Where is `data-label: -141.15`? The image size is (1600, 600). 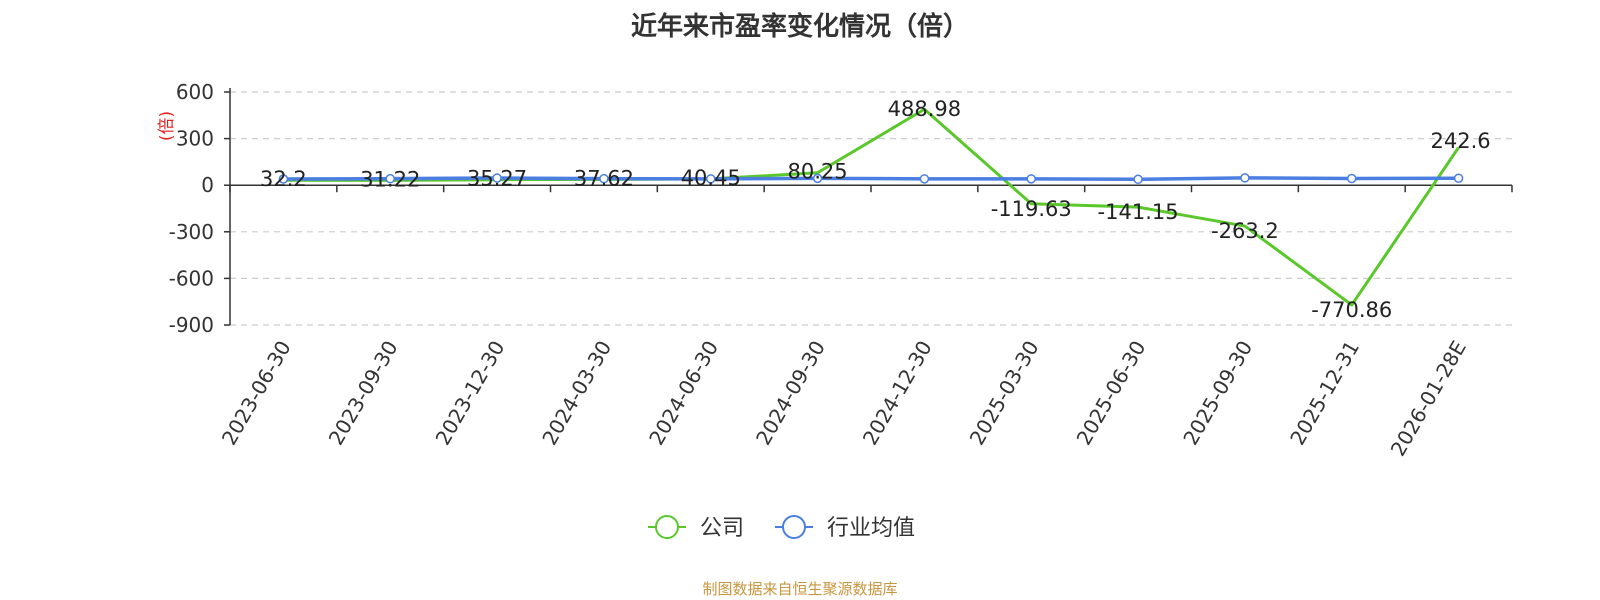
data-label: -141.15 is located at coordinates (1138, 212).